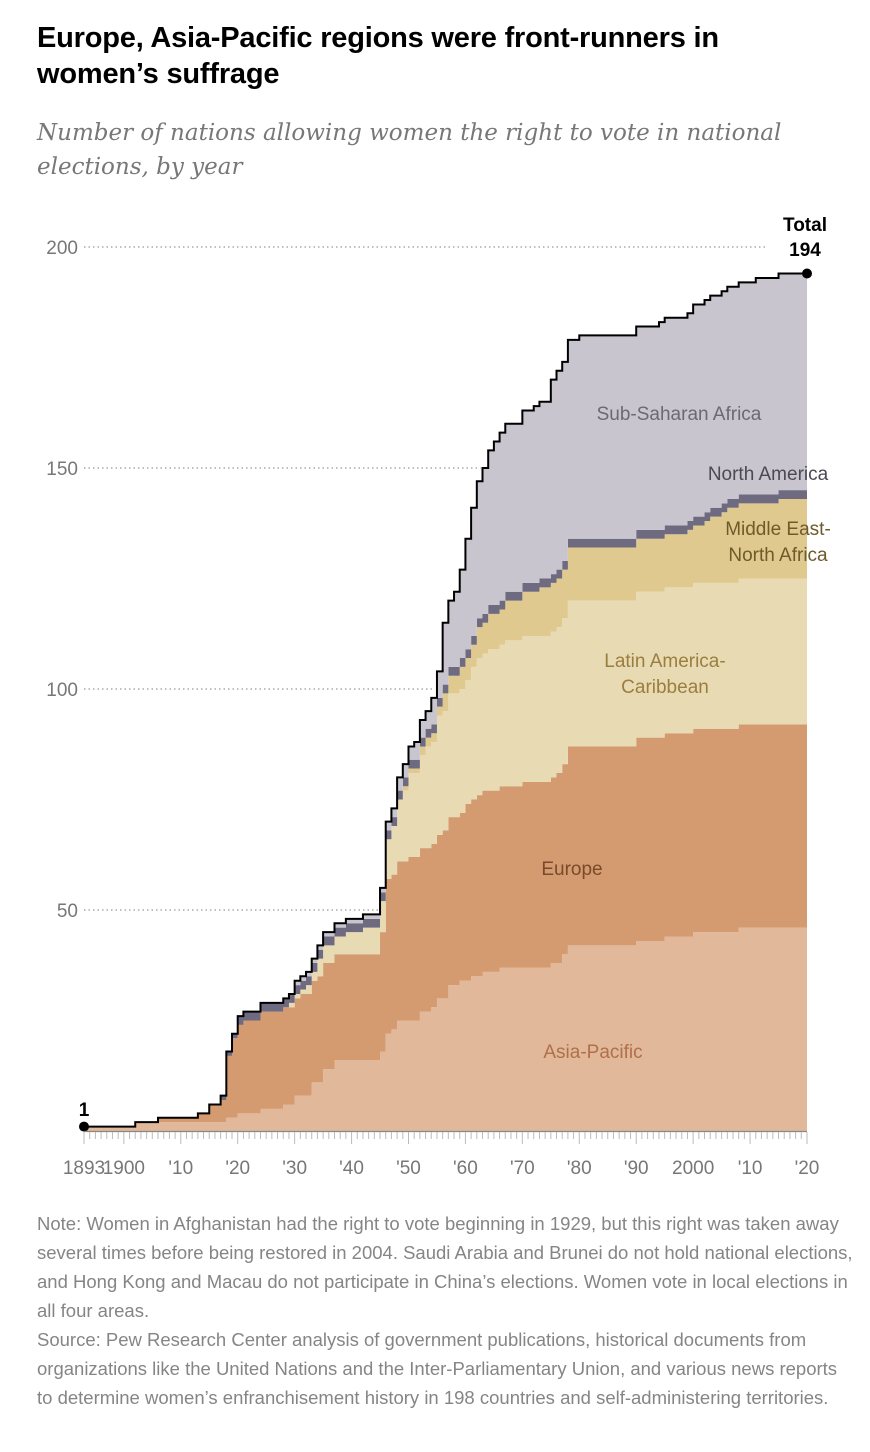 The width and height of the screenshot is (870, 1452). I want to click on x-tick-label: '70, so click(522, 1168).